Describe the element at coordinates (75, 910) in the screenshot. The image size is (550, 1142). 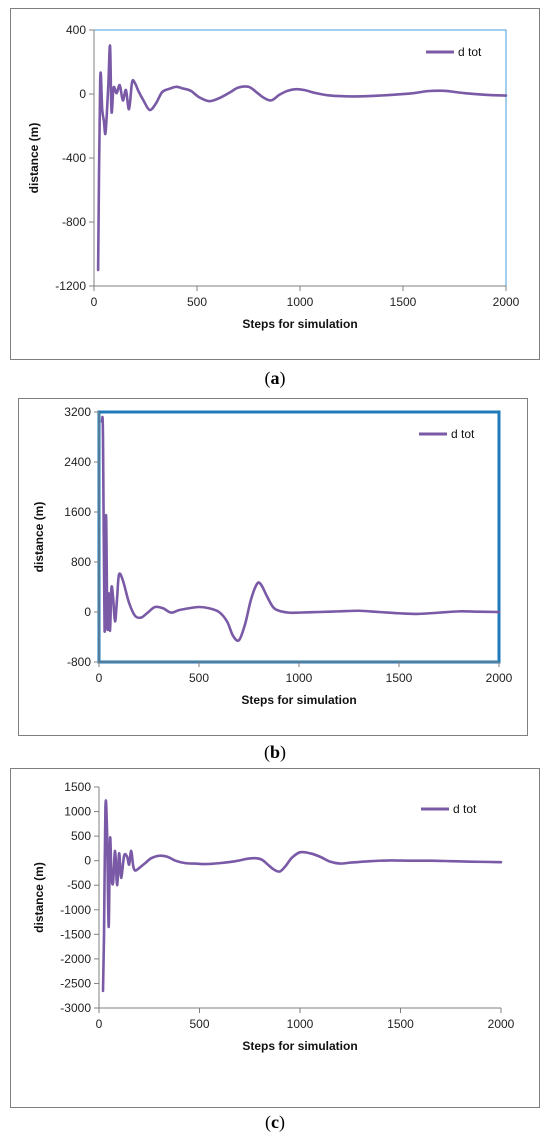
I see `y-tick-label: -1000` at that location.